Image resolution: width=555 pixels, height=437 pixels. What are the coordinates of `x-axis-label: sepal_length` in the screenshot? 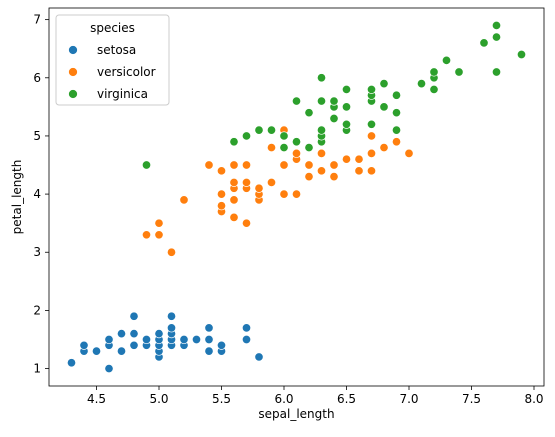 It's located at (296, 414).